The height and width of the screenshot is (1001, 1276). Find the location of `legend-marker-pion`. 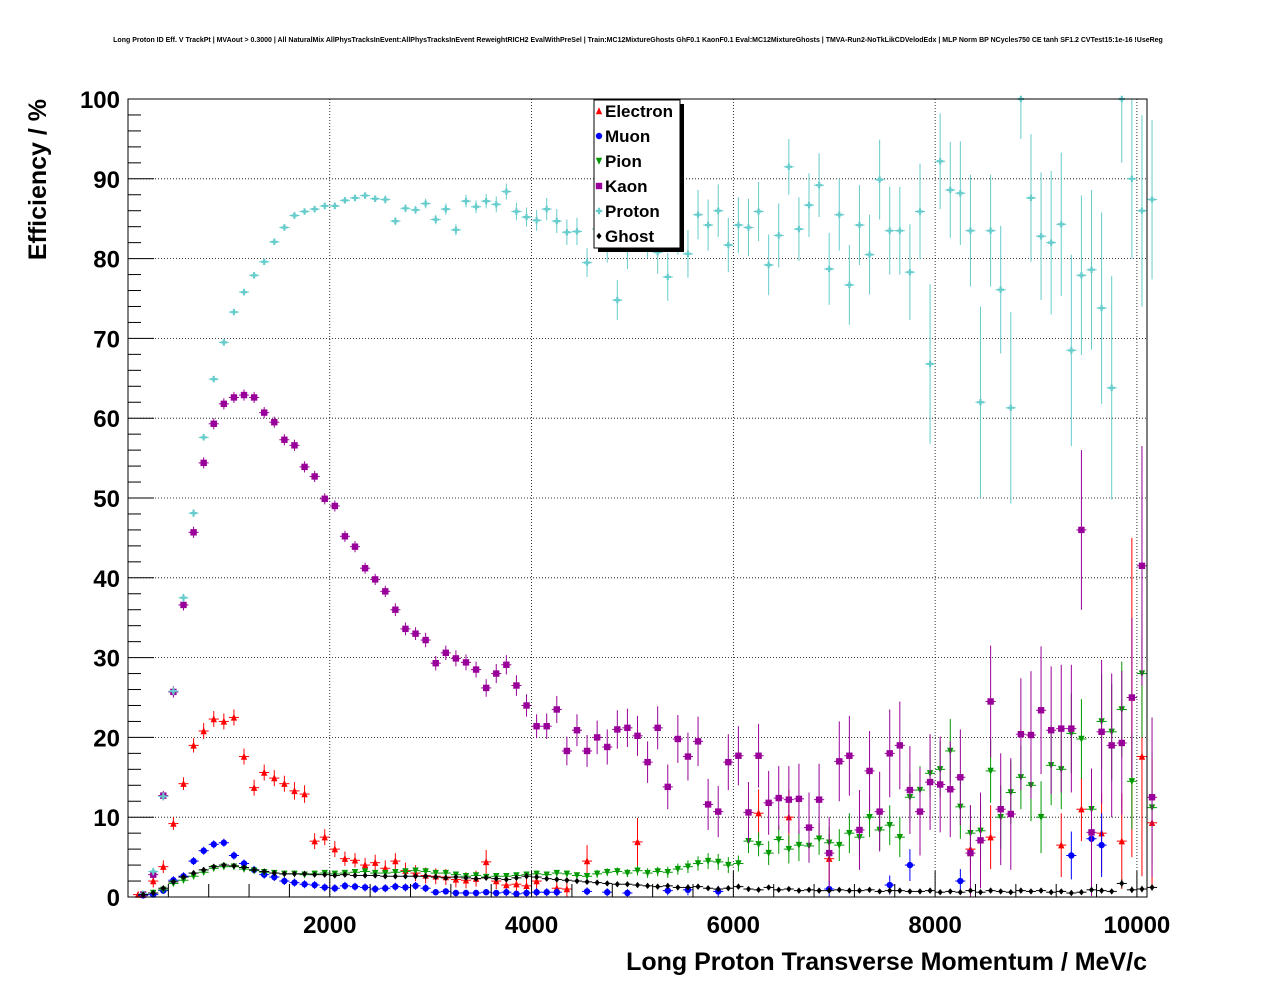

legend-marker-pion is located at coordinates (599, 161).